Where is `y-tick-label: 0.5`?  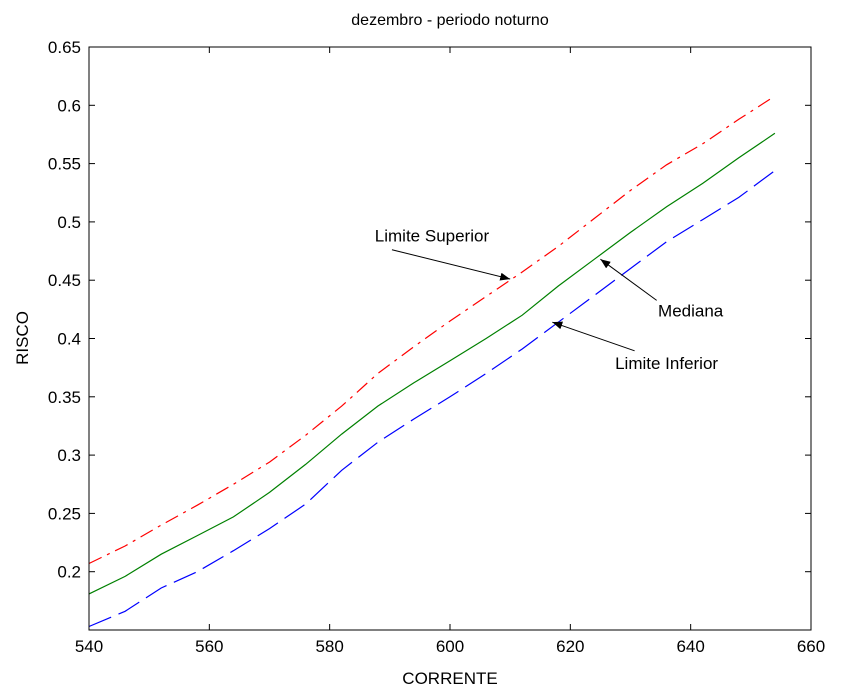 y-tick-label: 0.5 is located at coordinates (69, 222).